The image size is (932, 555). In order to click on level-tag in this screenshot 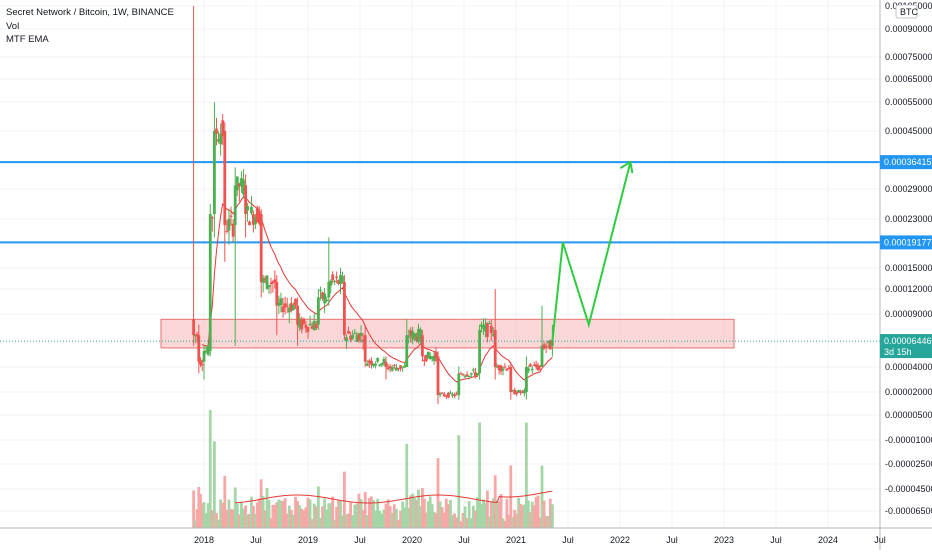, I will do `click(906, 242)`.